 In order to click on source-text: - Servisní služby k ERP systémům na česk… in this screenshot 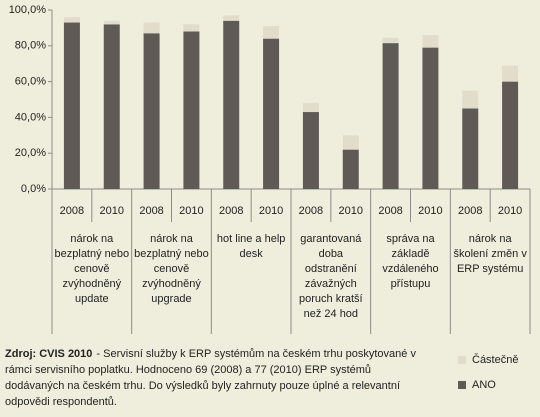, I will do `click(210, 378)`.